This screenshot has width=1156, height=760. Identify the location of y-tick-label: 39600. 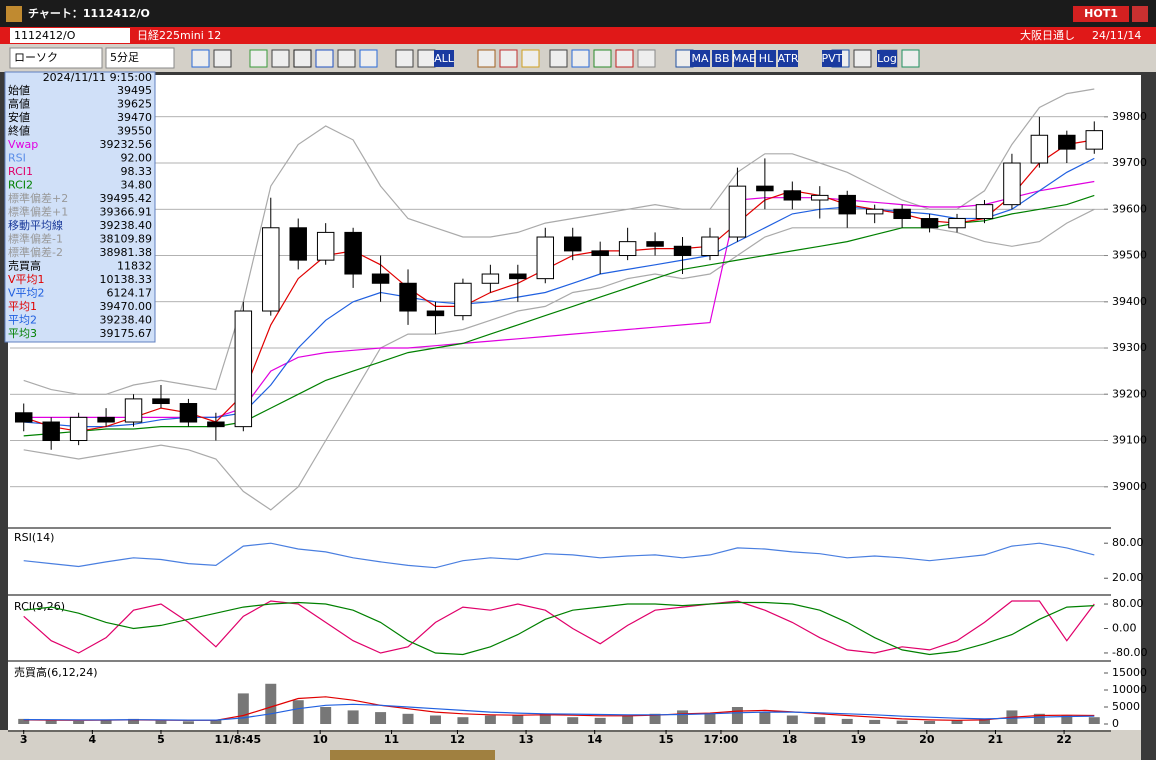
(1129, 208).